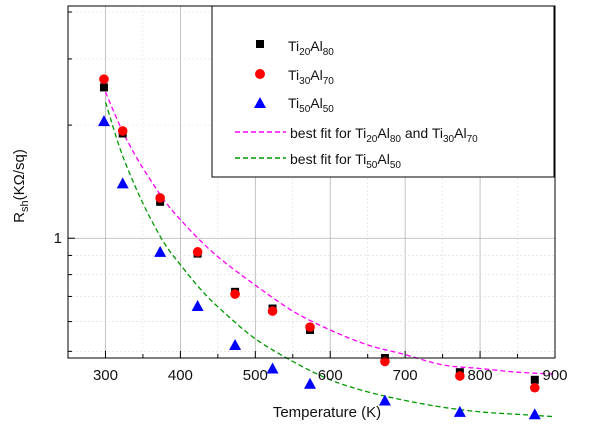  Describe the element at coordinates (480, 375) in the screenshot. I see `x-tick-label: 800` at that location.